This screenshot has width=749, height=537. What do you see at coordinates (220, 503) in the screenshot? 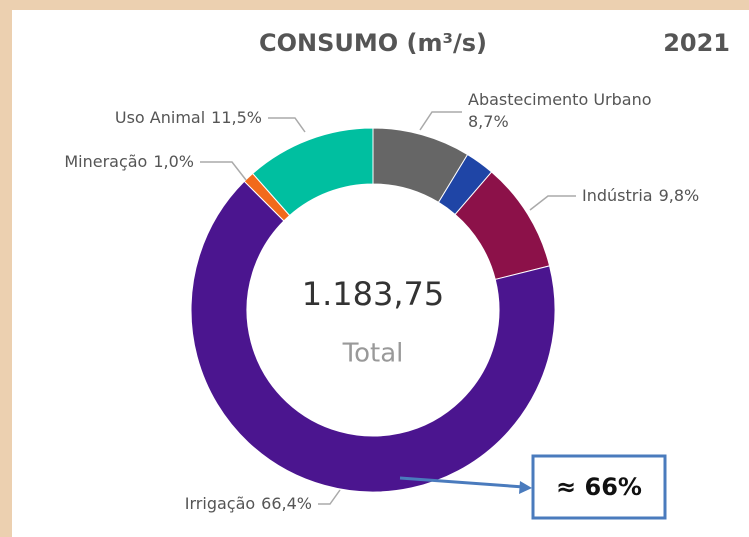
I see `category-name: Irrigação` at bounding box center [220, 503].